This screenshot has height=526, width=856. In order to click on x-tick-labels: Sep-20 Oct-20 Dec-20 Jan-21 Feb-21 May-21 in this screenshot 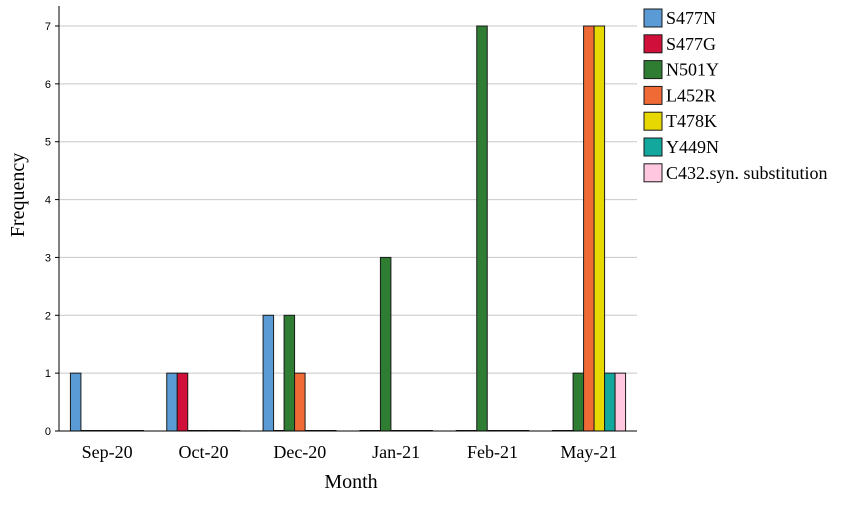, I will do `click(350, 452)`.